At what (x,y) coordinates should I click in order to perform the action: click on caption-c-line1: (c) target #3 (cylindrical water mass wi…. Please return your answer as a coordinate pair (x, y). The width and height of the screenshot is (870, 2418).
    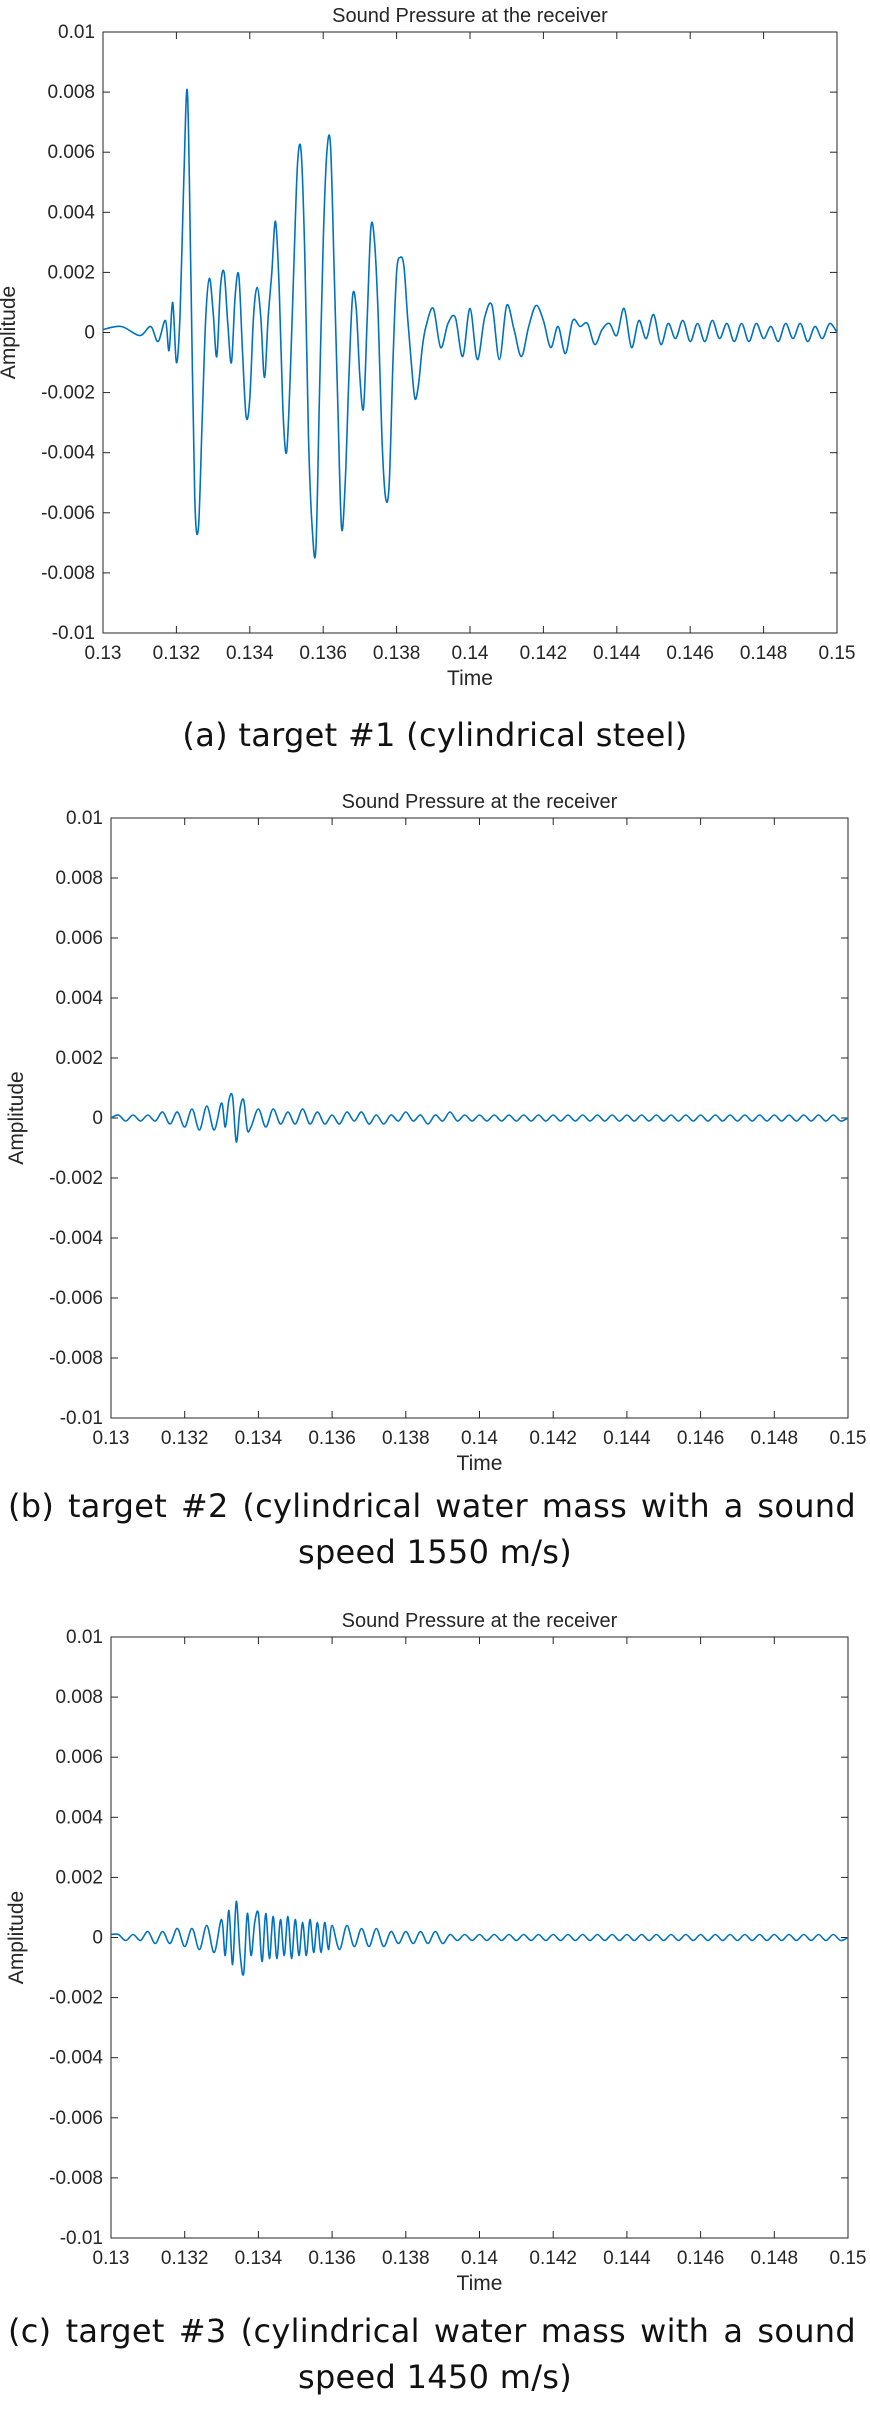
    Looking at the image, I should click on (432, 2331).